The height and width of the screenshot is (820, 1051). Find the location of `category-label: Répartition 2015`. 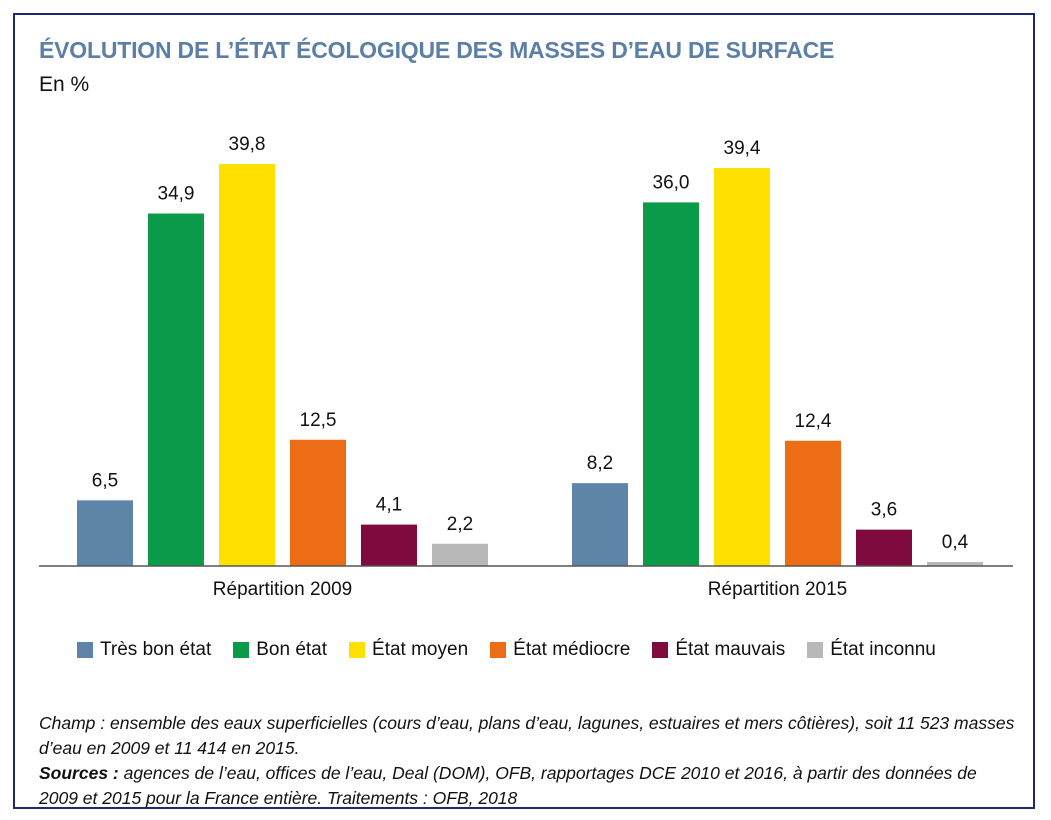

category-label: Répartition 2015 is located at coordinates (777, 589).